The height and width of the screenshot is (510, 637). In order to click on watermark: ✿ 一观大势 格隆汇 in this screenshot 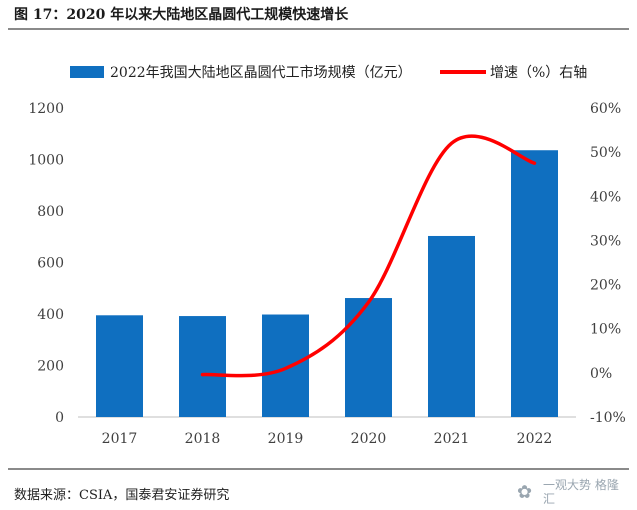, I will do `click(572, 492)`.